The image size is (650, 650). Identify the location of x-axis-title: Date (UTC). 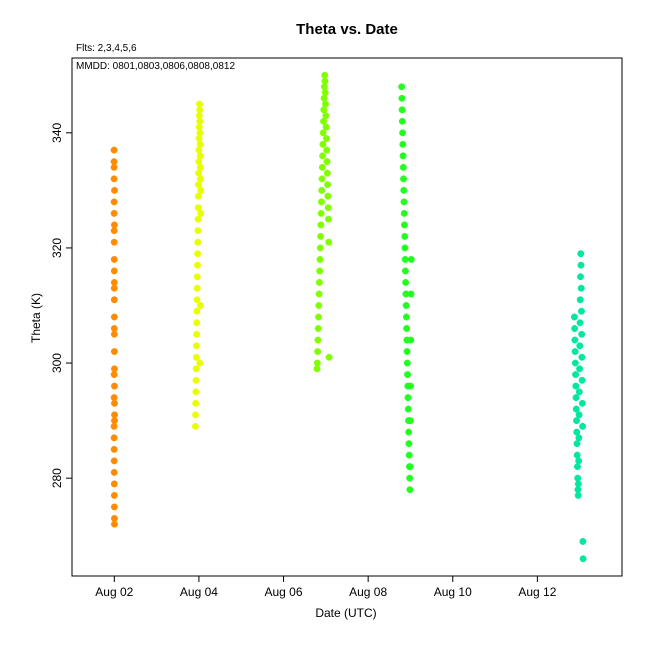
(345, 613).